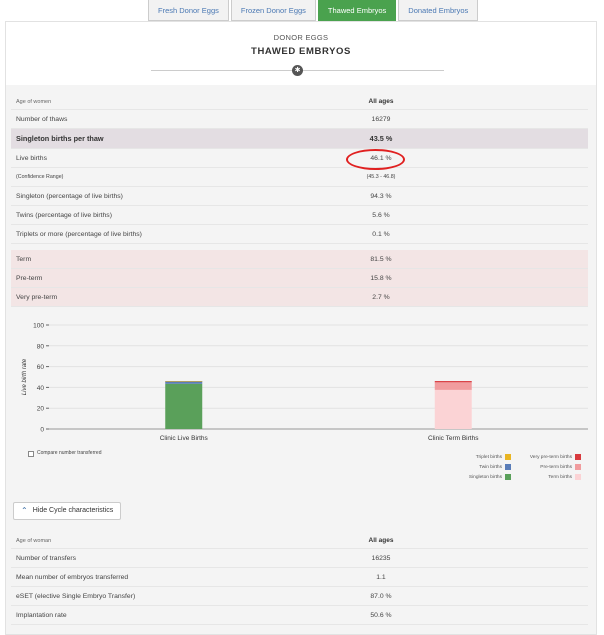  What do you see at coordinates (24, 510) in the screenshot?
I see `chevron-up-icon: ⌃` at bounding box center [24, 510].